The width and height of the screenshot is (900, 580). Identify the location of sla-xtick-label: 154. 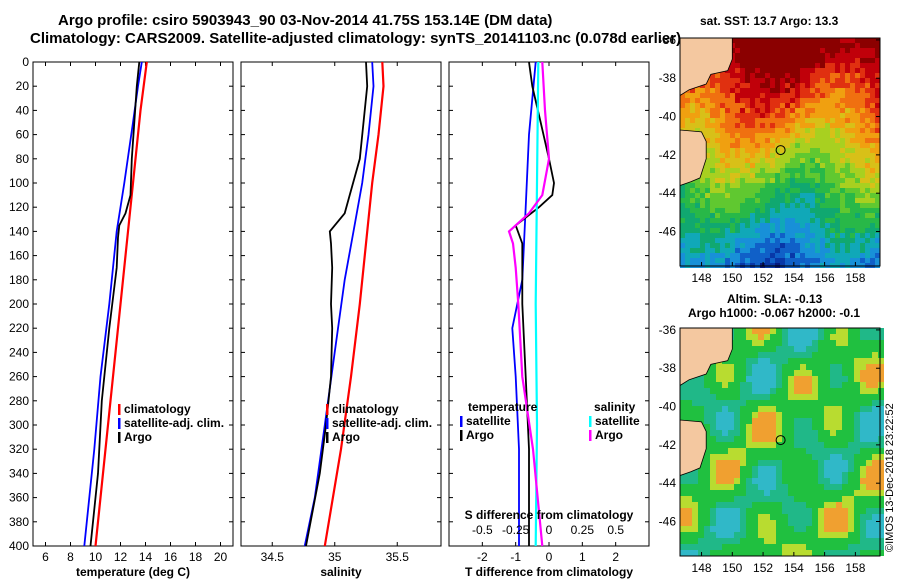
(794, 568).